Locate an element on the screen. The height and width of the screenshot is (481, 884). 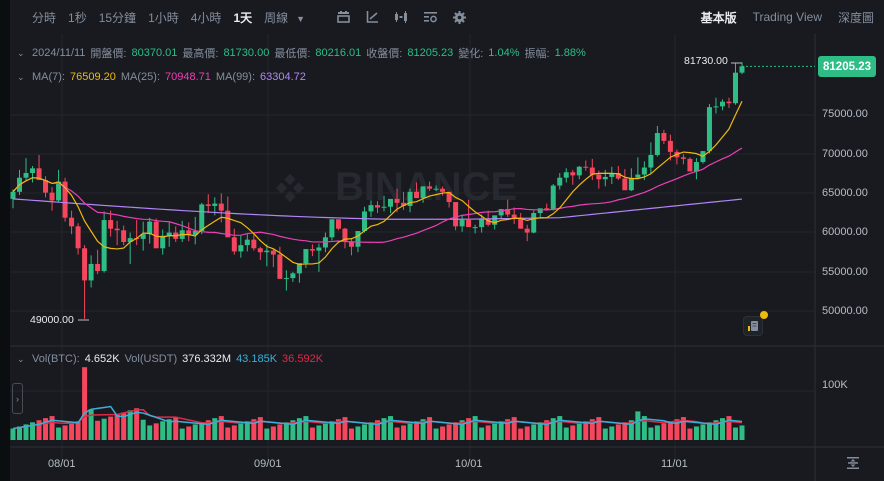
price-axis-label: 65000.00 is located at coordinates (845, 193).